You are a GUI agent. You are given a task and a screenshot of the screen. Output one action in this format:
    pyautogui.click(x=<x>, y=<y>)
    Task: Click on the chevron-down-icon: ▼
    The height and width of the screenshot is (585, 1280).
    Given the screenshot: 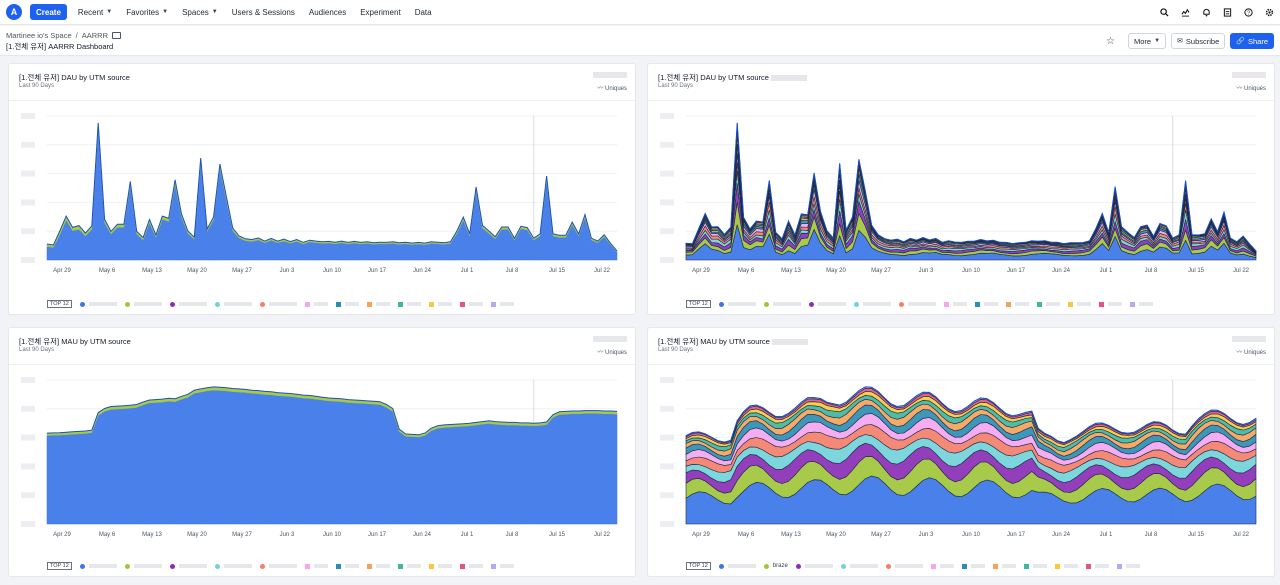 What is the action you would take?
    pyautogui.click(x=1157, y=41)
    